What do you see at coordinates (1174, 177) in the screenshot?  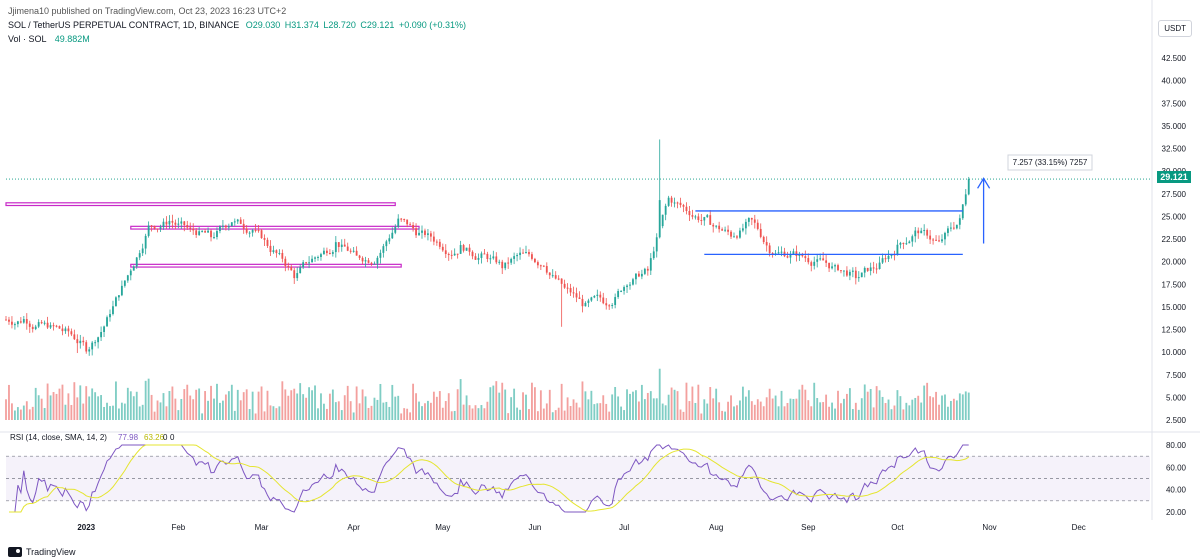 I see `last-price-tag: 29.121` at bounding box center [1174, 177].